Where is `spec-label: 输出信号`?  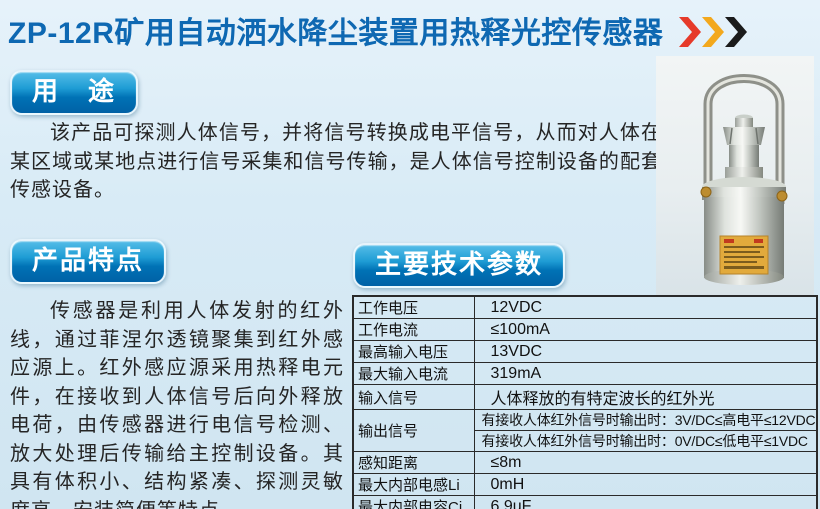 spec-label: 输出信号 is located at coordinates (413, 430).